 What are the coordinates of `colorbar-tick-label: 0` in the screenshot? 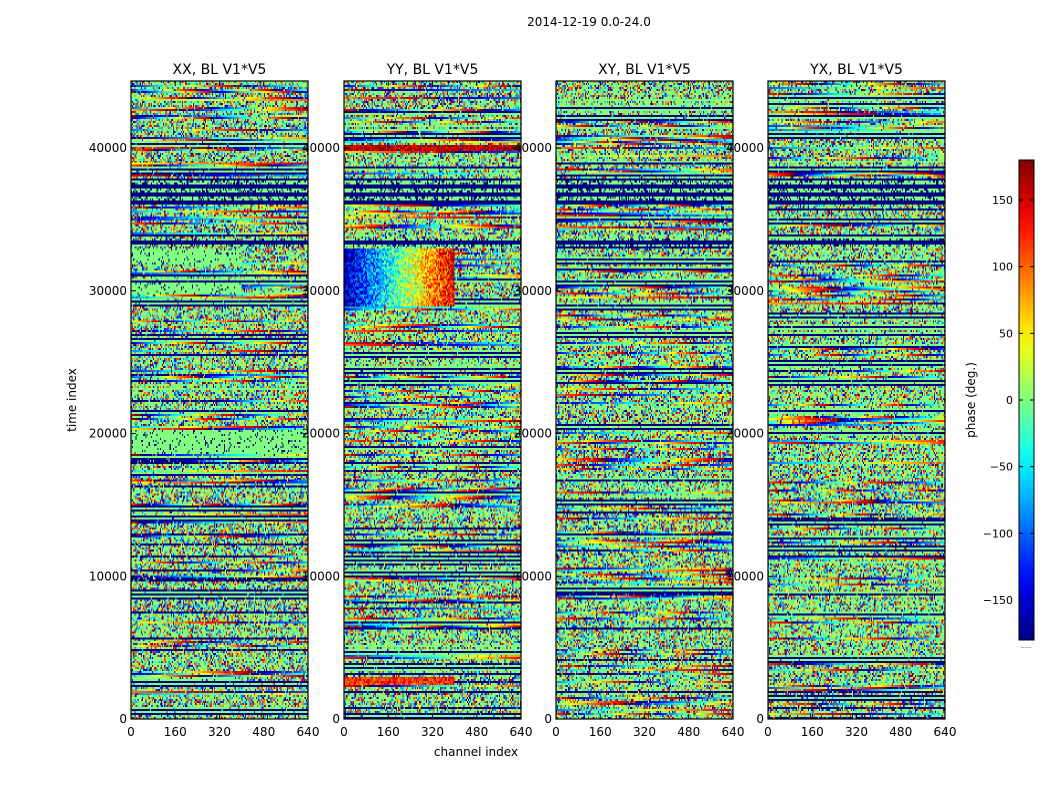 It's located at (1009, 400).